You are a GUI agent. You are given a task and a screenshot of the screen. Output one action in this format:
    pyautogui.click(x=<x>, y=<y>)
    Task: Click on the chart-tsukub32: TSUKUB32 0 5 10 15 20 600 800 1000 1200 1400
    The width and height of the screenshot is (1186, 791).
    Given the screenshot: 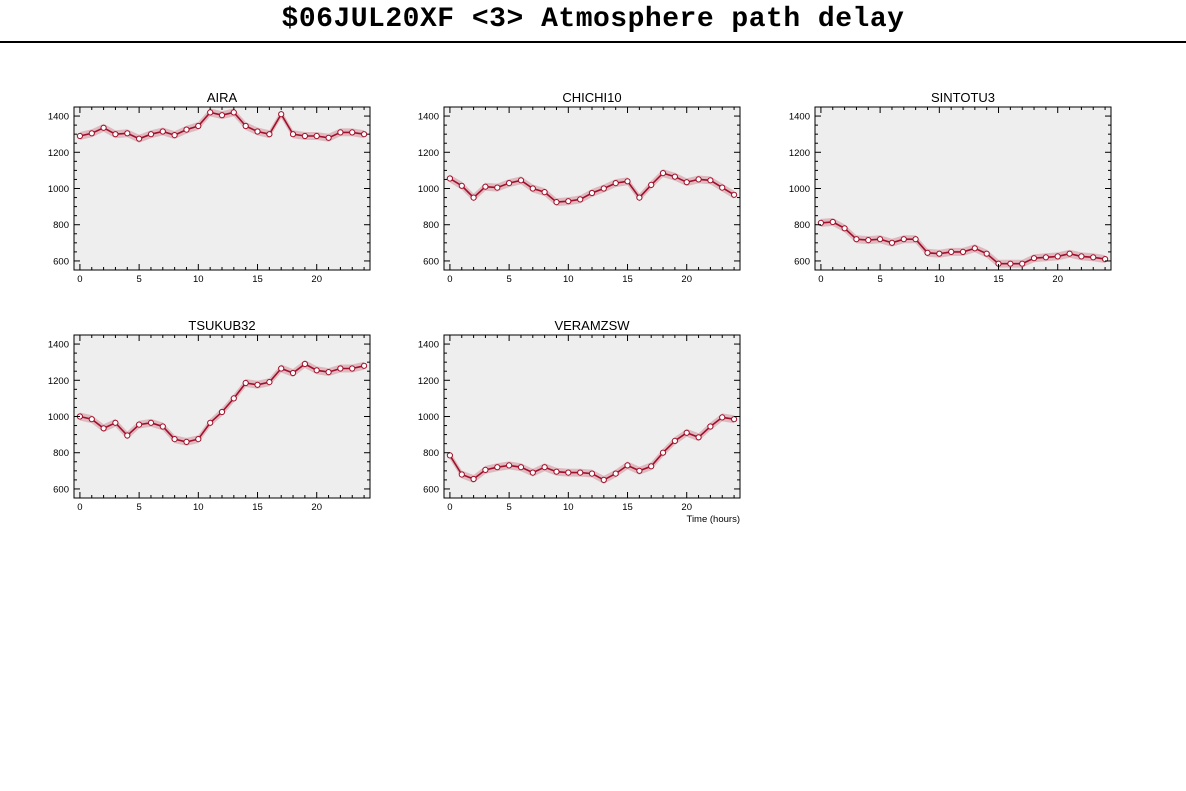 What is the action you would take?
    pyautogui.click(x=209, y=415)
    